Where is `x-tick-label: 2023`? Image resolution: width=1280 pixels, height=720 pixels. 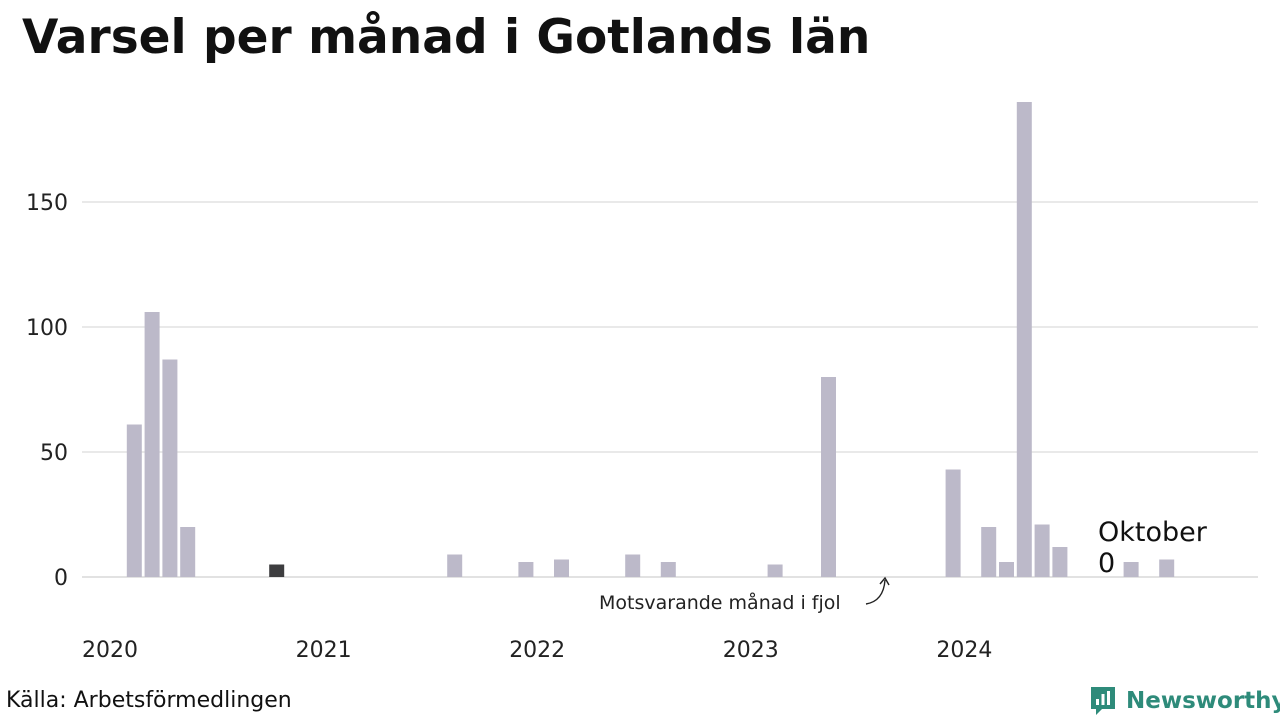 x-tick-label: 2023 is located at coordinates (751, 650).